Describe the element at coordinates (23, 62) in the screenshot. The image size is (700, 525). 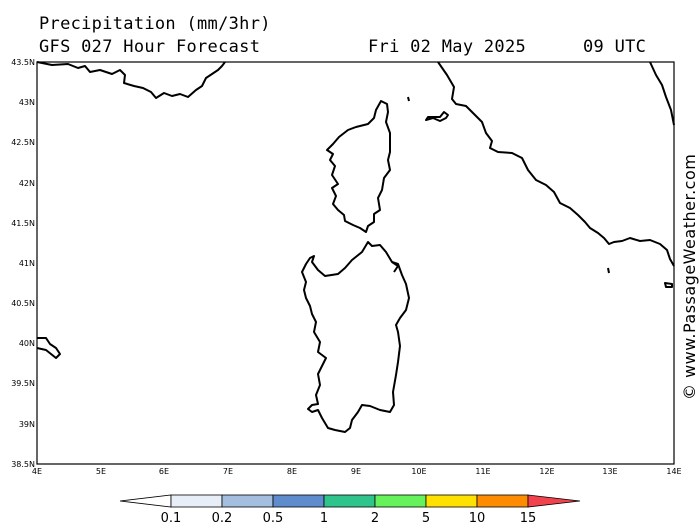
I see `lat-label: 43.5N` at that location.